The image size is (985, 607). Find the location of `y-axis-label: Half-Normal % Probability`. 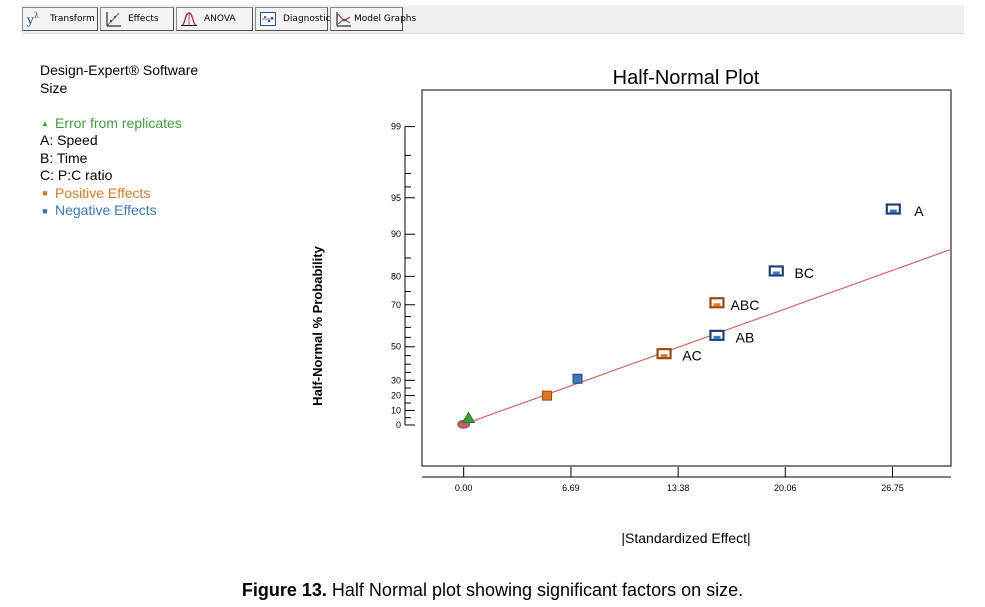

y-axis-label: Half-Normal % Probability is located at coordinates (317, 325).